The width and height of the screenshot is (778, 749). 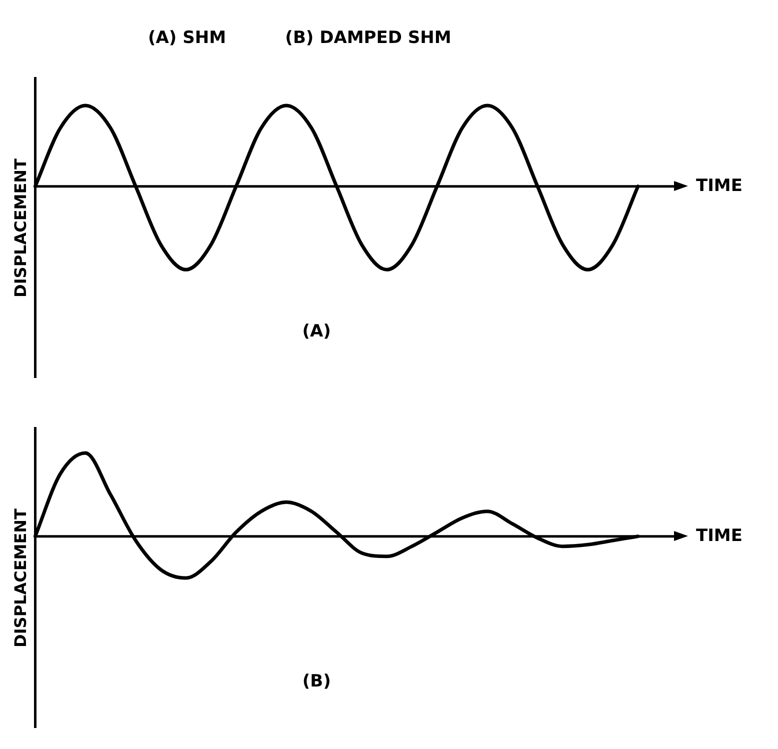 I want to click on text: (A), so click(x=316, y=332).